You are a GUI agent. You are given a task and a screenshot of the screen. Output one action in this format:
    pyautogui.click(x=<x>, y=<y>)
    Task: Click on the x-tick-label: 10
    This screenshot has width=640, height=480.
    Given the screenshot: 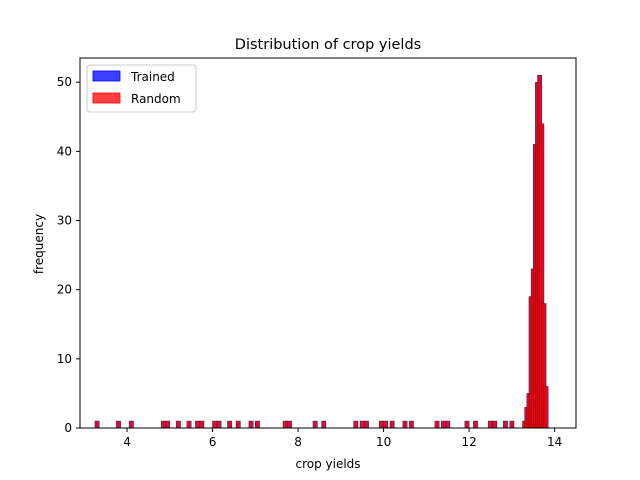 What is the action you would take?
    pyautogui.click(x=383, y=442)
    